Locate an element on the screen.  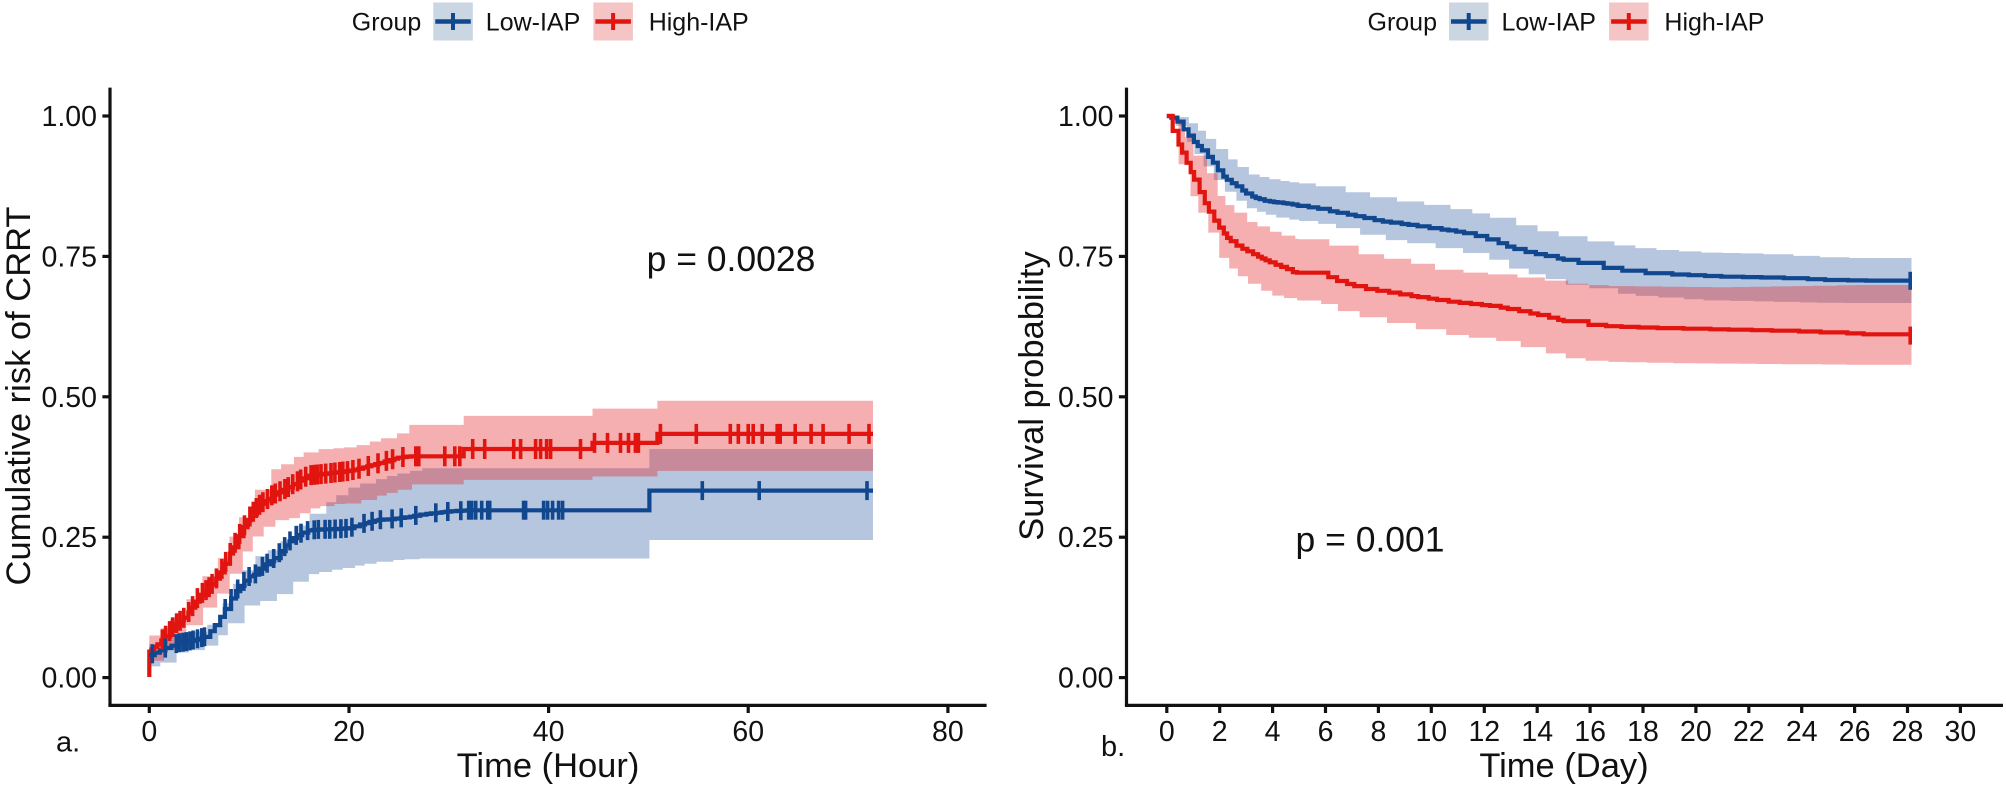
svg-text: 22 is located at coordinates (1749, 732).